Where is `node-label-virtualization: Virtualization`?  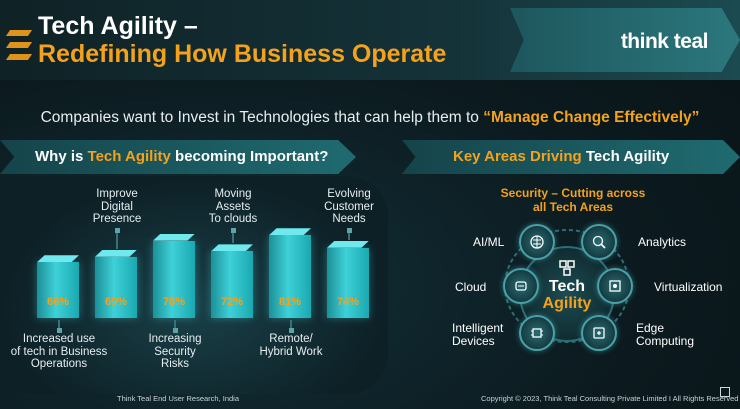 node-label-virtualization: Virtualization is located at coordinates (688, 287).